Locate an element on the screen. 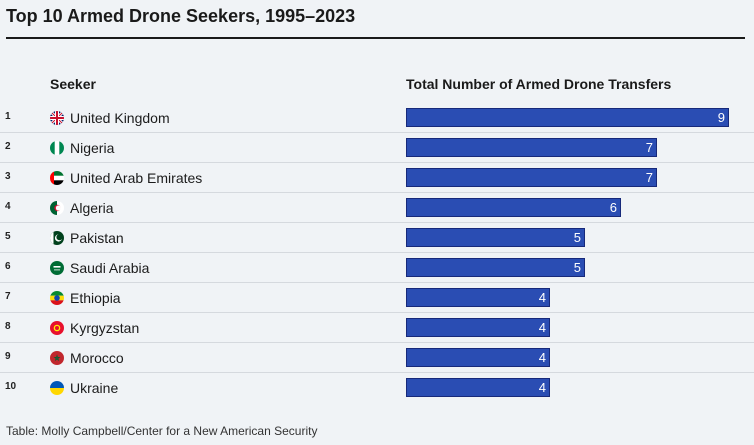  algeria-flag-icon is located at coordinates (57, 208).